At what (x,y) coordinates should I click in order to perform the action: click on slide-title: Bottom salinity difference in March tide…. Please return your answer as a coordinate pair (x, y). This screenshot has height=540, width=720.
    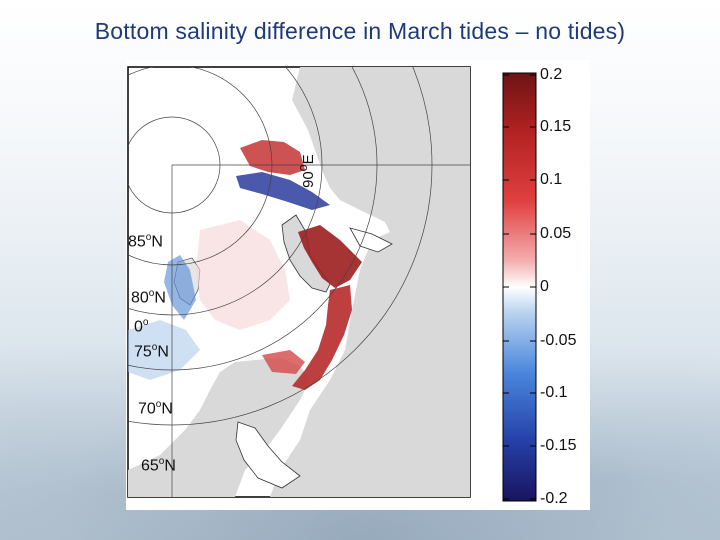
    Looking at the image, I should click on (360, 31).